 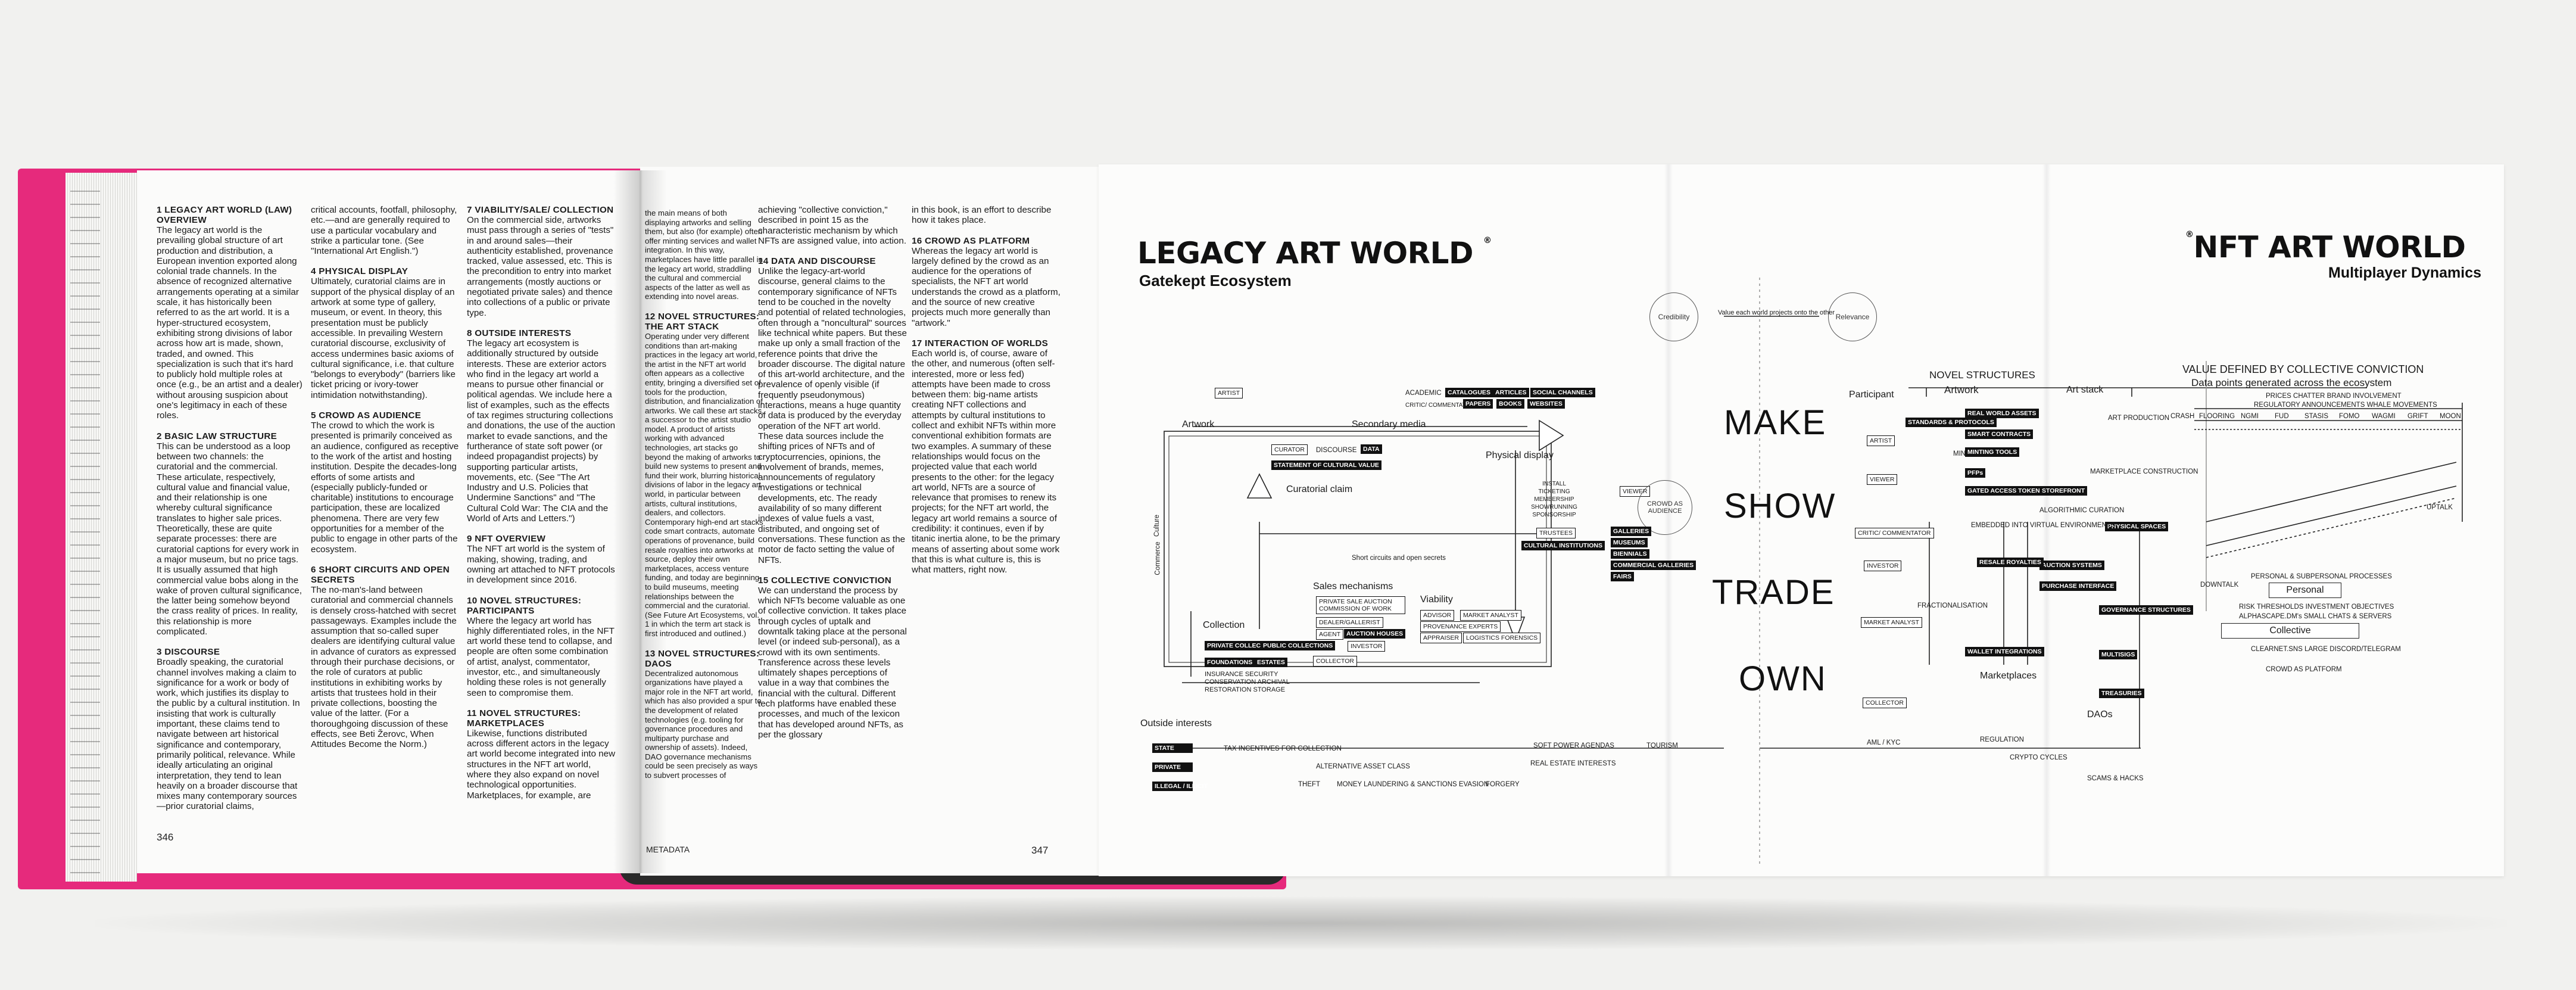 What do you see at coordinates (2317, 416) in the screenshot?
I see `dp-stasis: STASIS` at bounding box center [2317, 416].